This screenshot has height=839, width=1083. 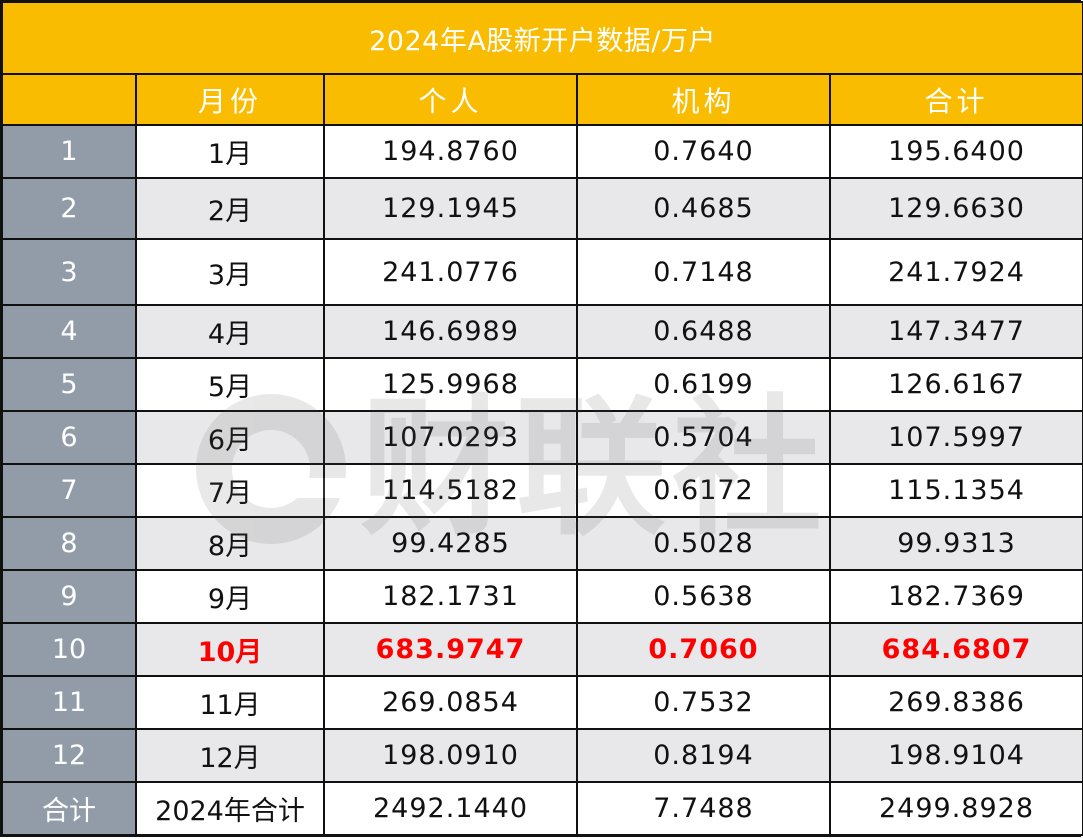 What do you see at coordinates (703, 808) in the screenshot?
I see `institution-cell: 7.7488` at bounding box center [703, 808].